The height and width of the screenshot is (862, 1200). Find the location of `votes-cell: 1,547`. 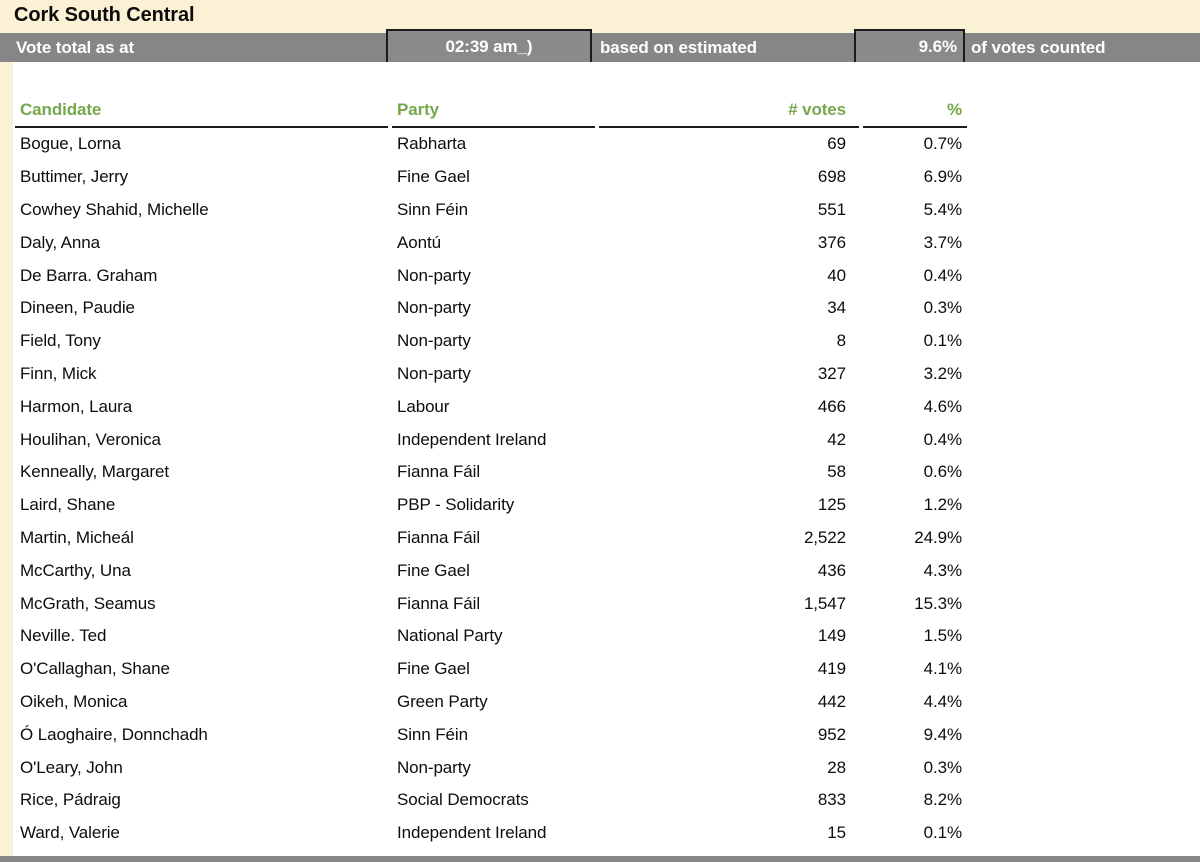

votes-cell: 1,547 is located at coordinates (824, 603).